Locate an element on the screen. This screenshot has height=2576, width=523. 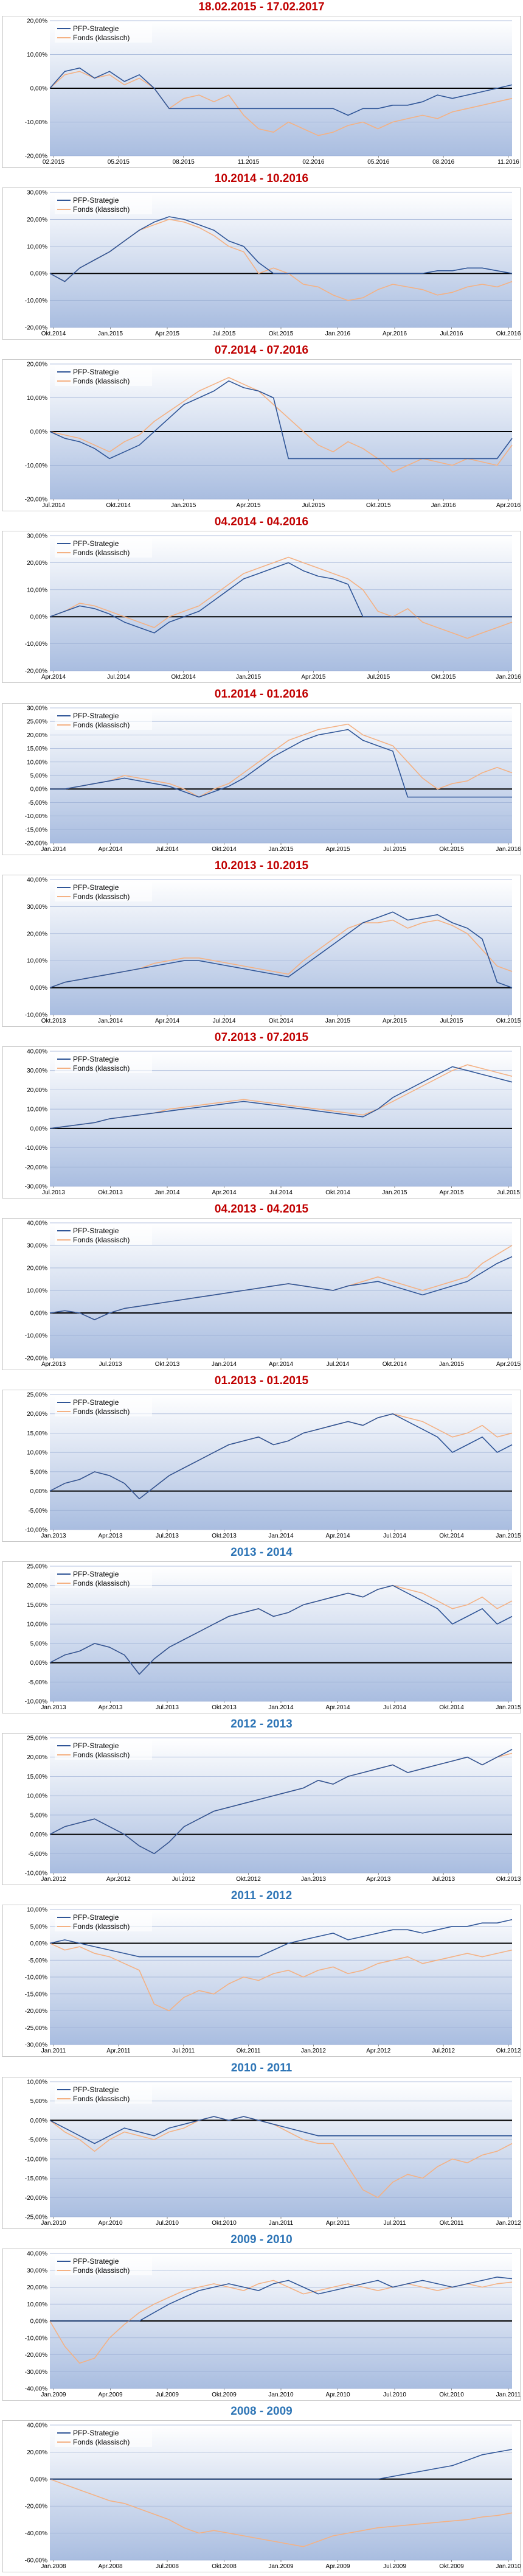
y-tick-label: 10,00% is located at coordinates (37, 2082).